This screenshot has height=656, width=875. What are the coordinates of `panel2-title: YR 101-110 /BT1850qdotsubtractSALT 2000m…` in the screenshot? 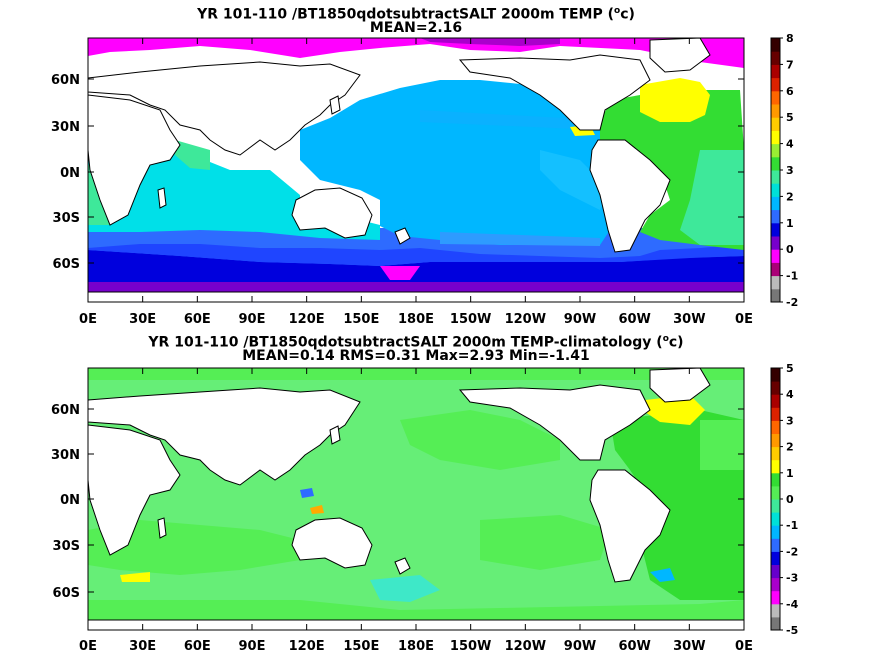 It's located at (416, 342).